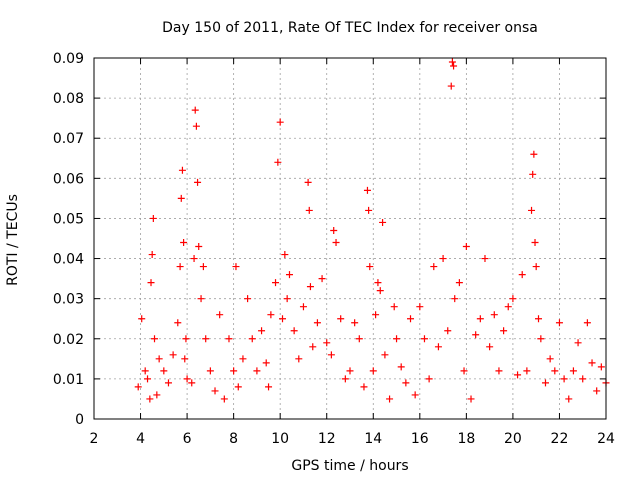  What do you see at coordinates (68, 99) in the screenshot?
I see `y-tick-label: 0.08` at bounding box center [68, 99].